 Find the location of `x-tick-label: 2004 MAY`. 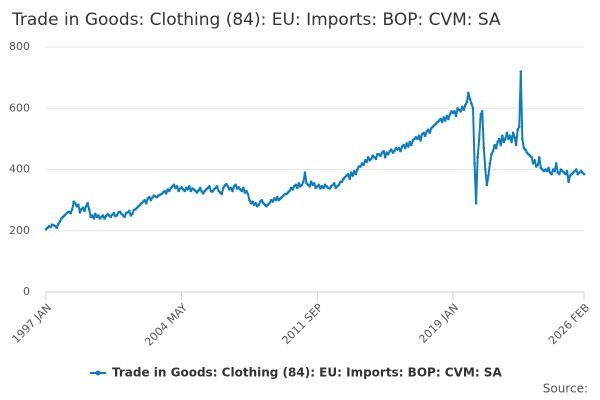

x-tick-label: 2004 MAY is located at coordinates (166, 325).